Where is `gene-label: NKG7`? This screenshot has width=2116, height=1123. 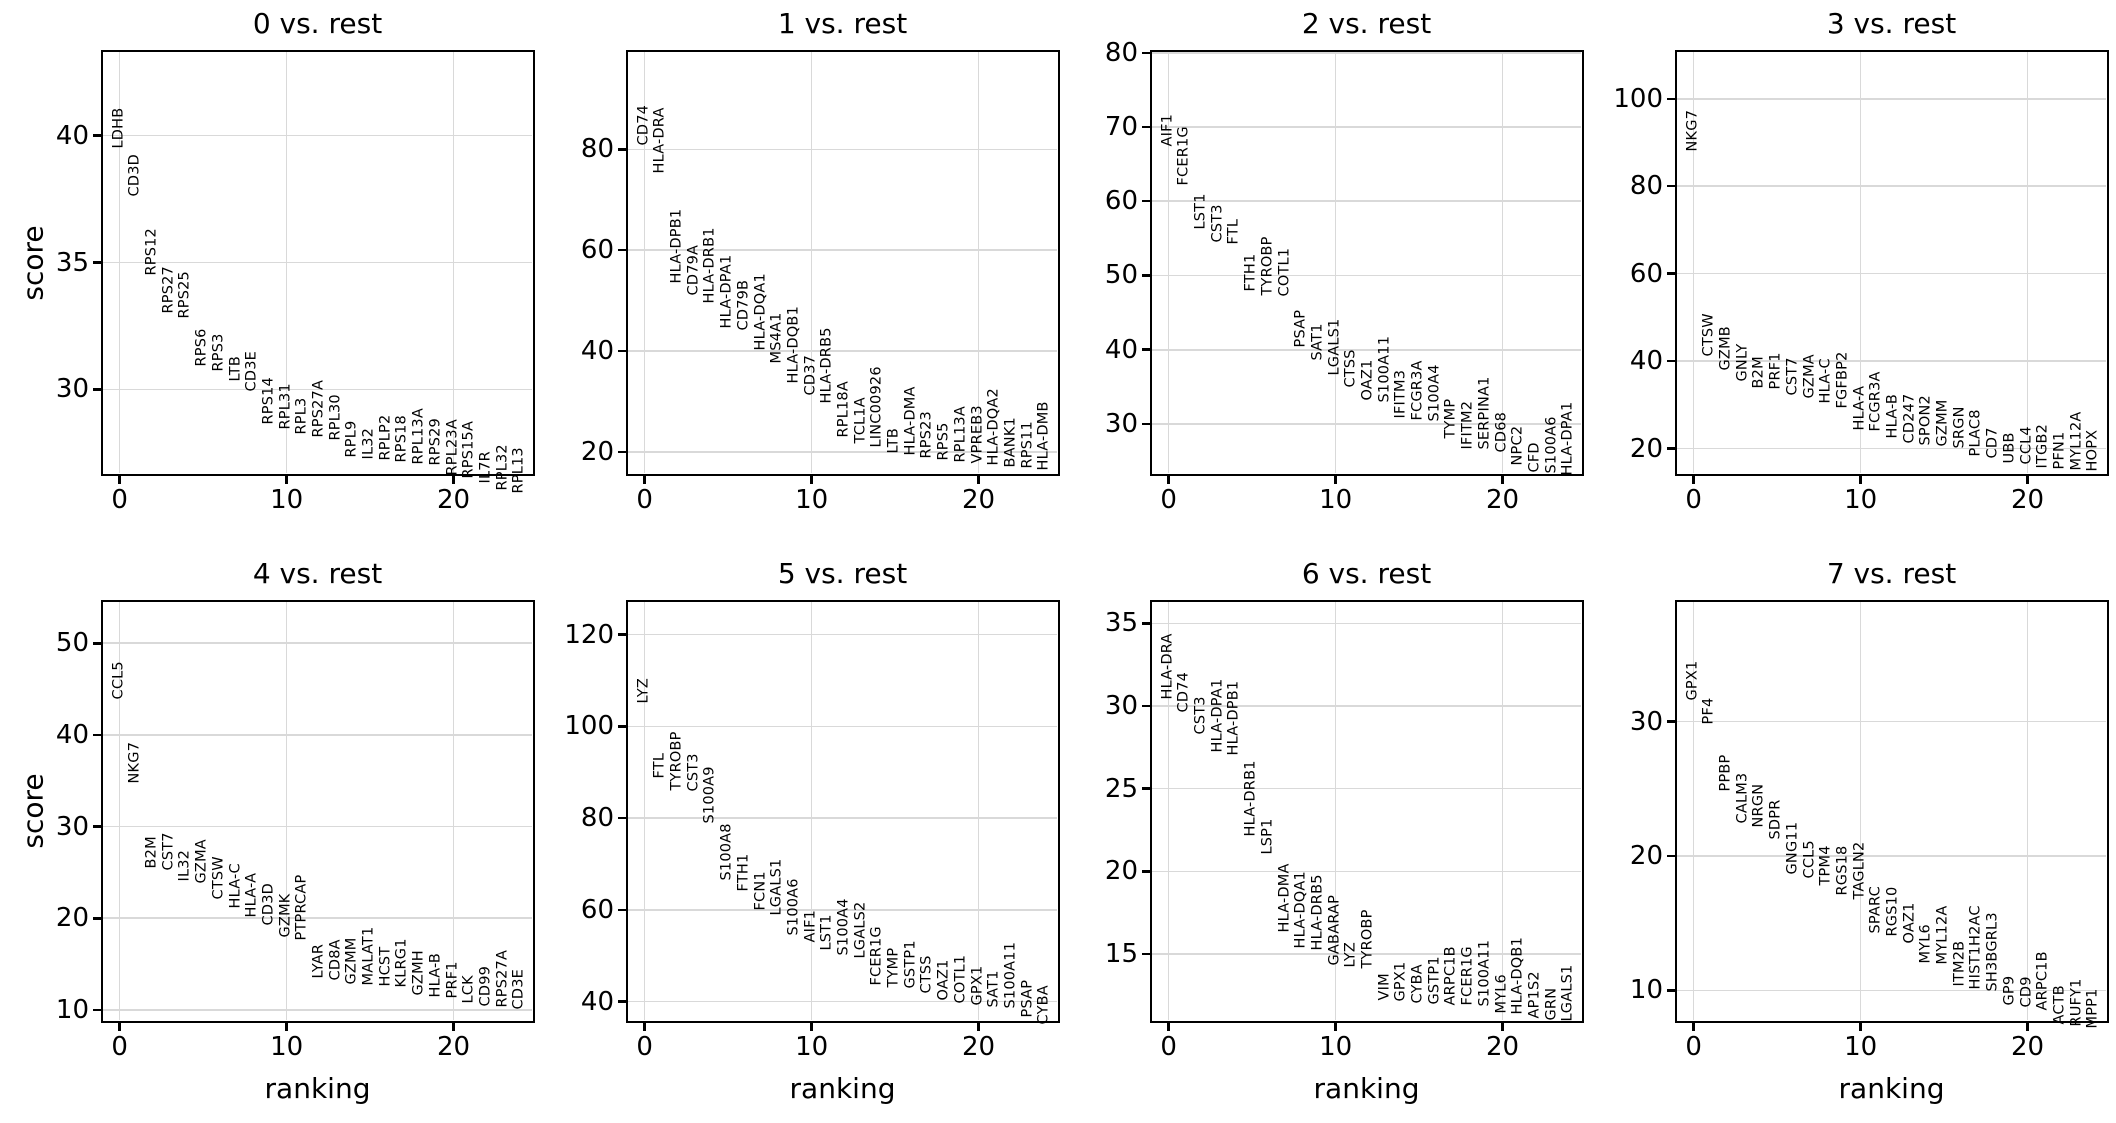 gene-label: NKG7 is located at coordinates (134, 762).